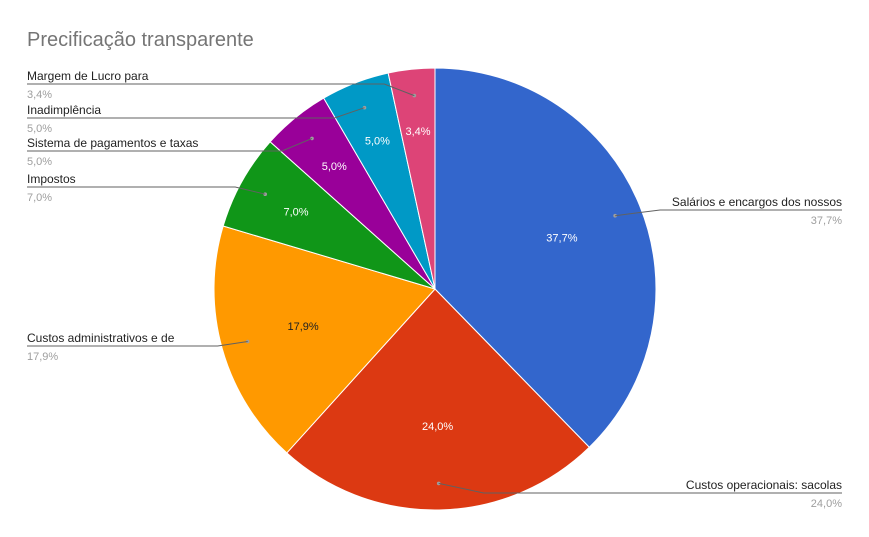 The image size is (869, 537). I want to click on slice-percent-label: 17,9%, so click(42, 357).